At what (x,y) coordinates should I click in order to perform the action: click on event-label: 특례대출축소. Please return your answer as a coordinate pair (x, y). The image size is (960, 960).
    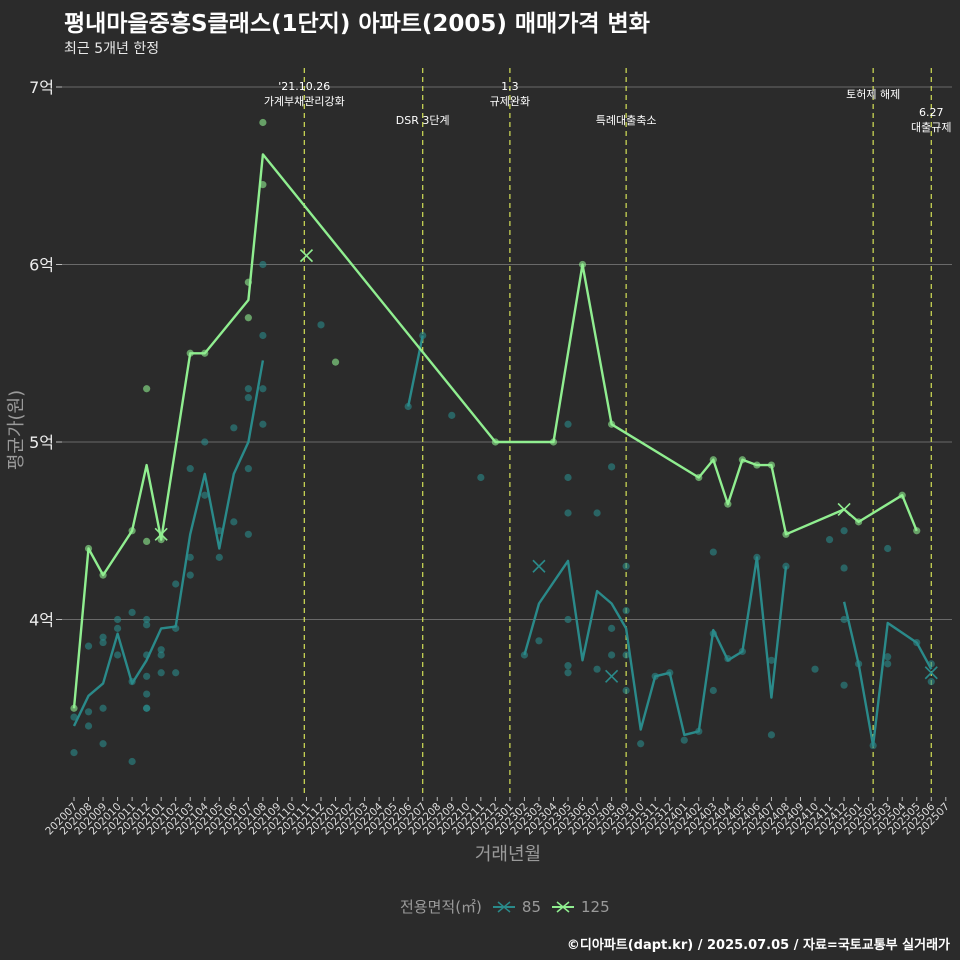
    Looking at the image, I should click on (626, 120).